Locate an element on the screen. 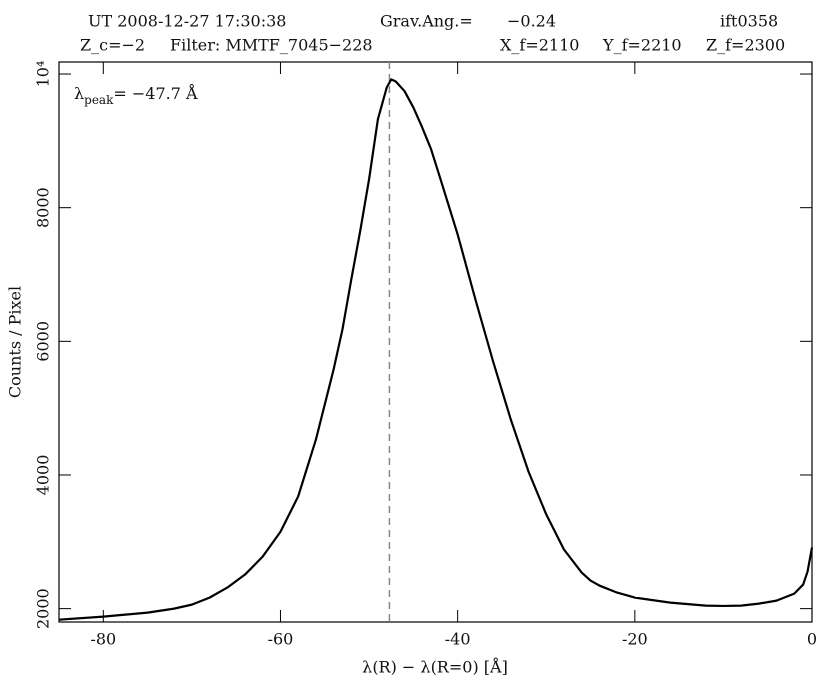  y-tick-label: 2000 is located at coordinates (43, 608).